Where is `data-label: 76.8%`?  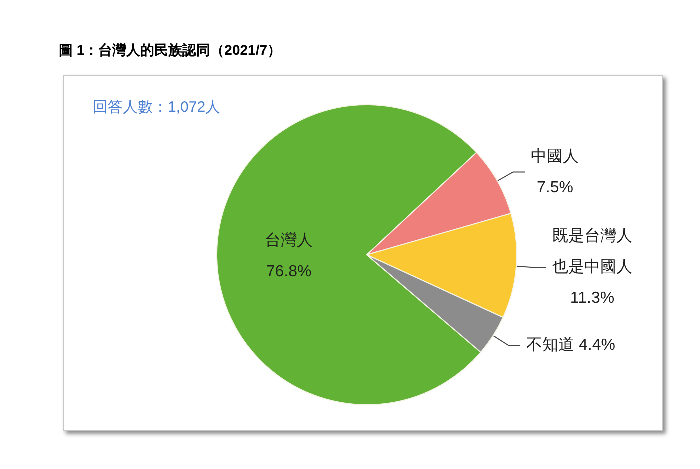
data-label: 76.8% is located at coordinates (289, 272).